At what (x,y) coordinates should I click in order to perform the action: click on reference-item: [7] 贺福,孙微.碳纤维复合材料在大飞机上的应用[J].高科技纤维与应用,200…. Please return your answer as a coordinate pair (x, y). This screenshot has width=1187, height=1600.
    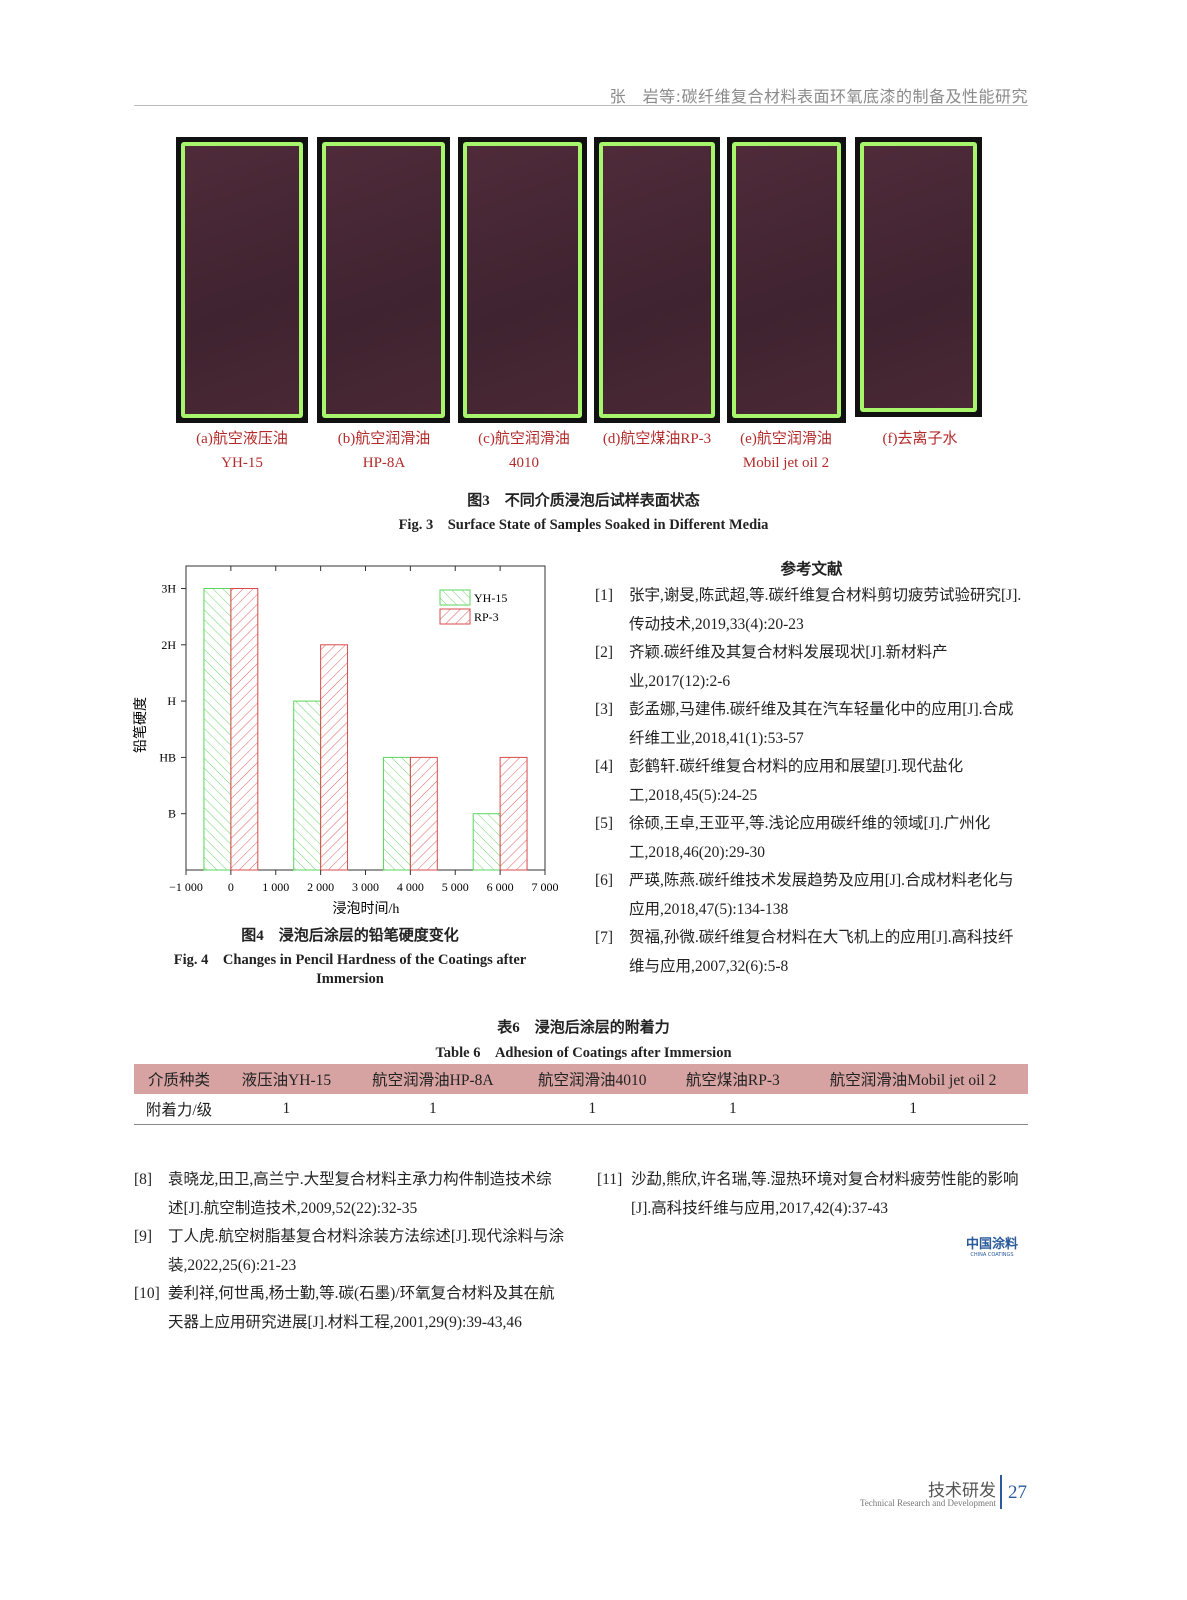
    Looking at the image, I should click on (811, 952).